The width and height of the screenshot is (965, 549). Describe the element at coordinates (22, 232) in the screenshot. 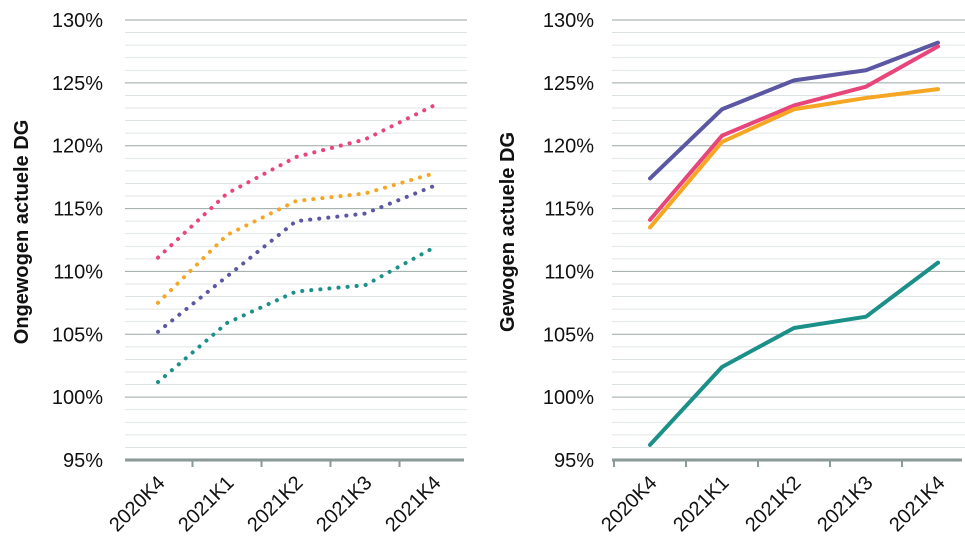

I see `y-axis-title: Ongewogen actuele DG` at that location.